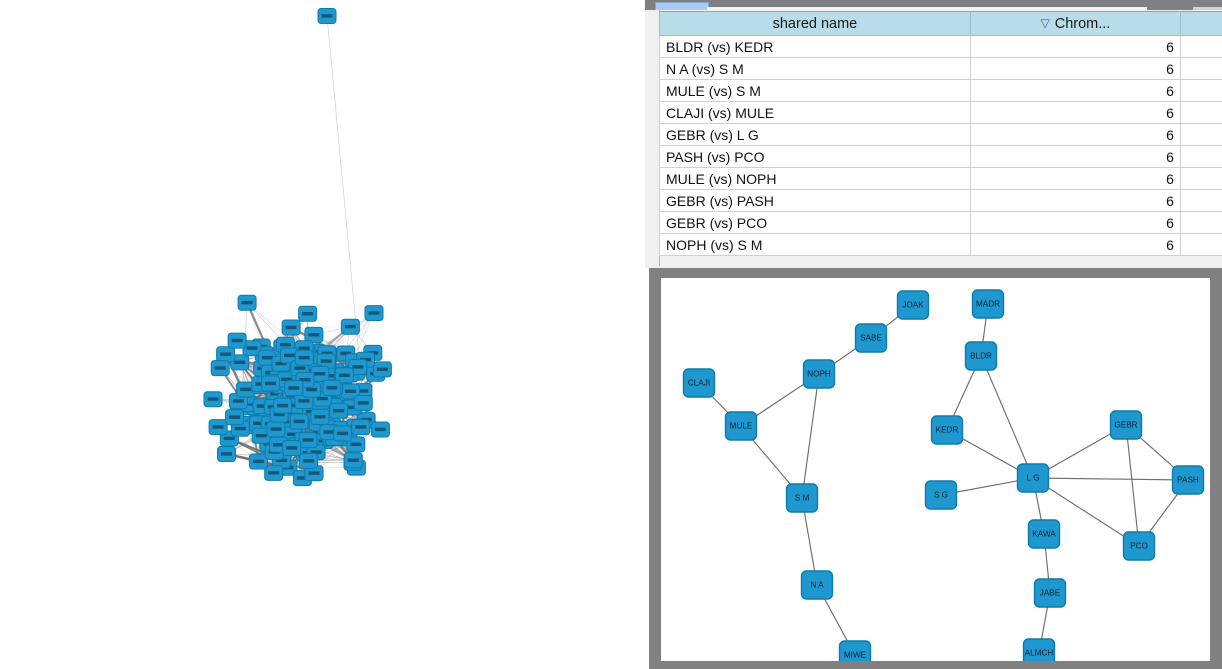  I want to click on table-cell-start_point: 36000000, so click(1200, 222).